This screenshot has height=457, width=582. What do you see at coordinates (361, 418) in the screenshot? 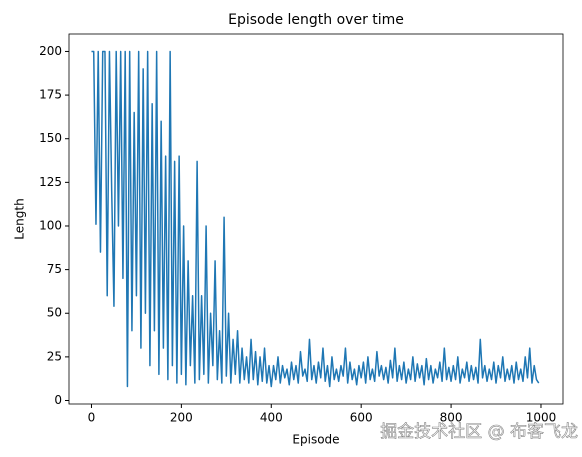
I see `x-tick-label: 600` at bounding box center [361, 418].